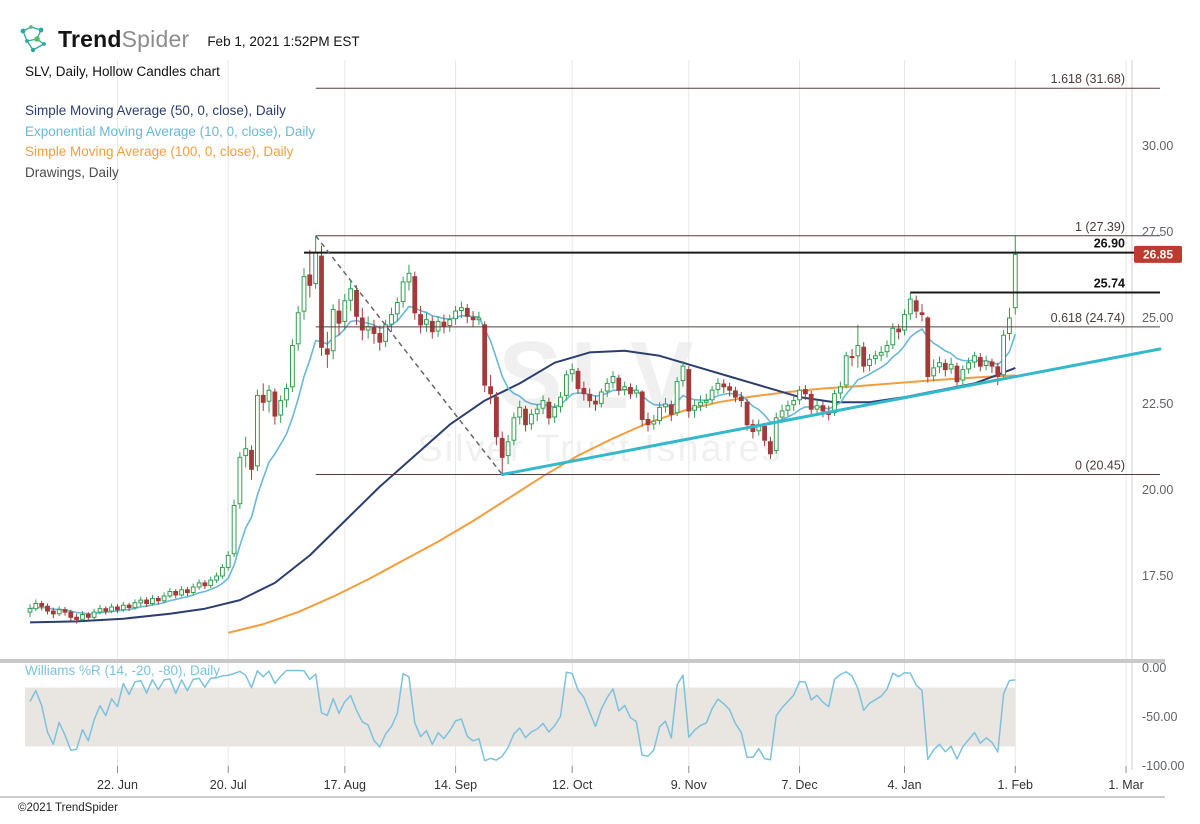  What do you see at coordinates (831, 411) in the screenshot?
I see `trend-line` at bounding box center [831, 411].